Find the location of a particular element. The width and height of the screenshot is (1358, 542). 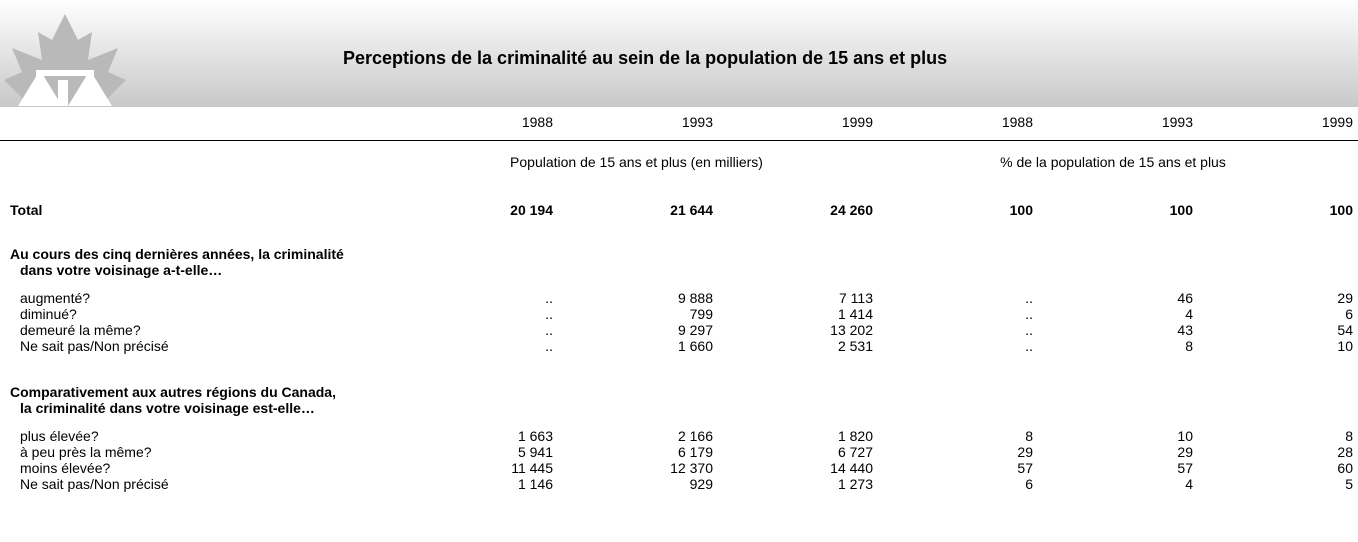

cell: 5 941 is located at coordinates (535, 452).